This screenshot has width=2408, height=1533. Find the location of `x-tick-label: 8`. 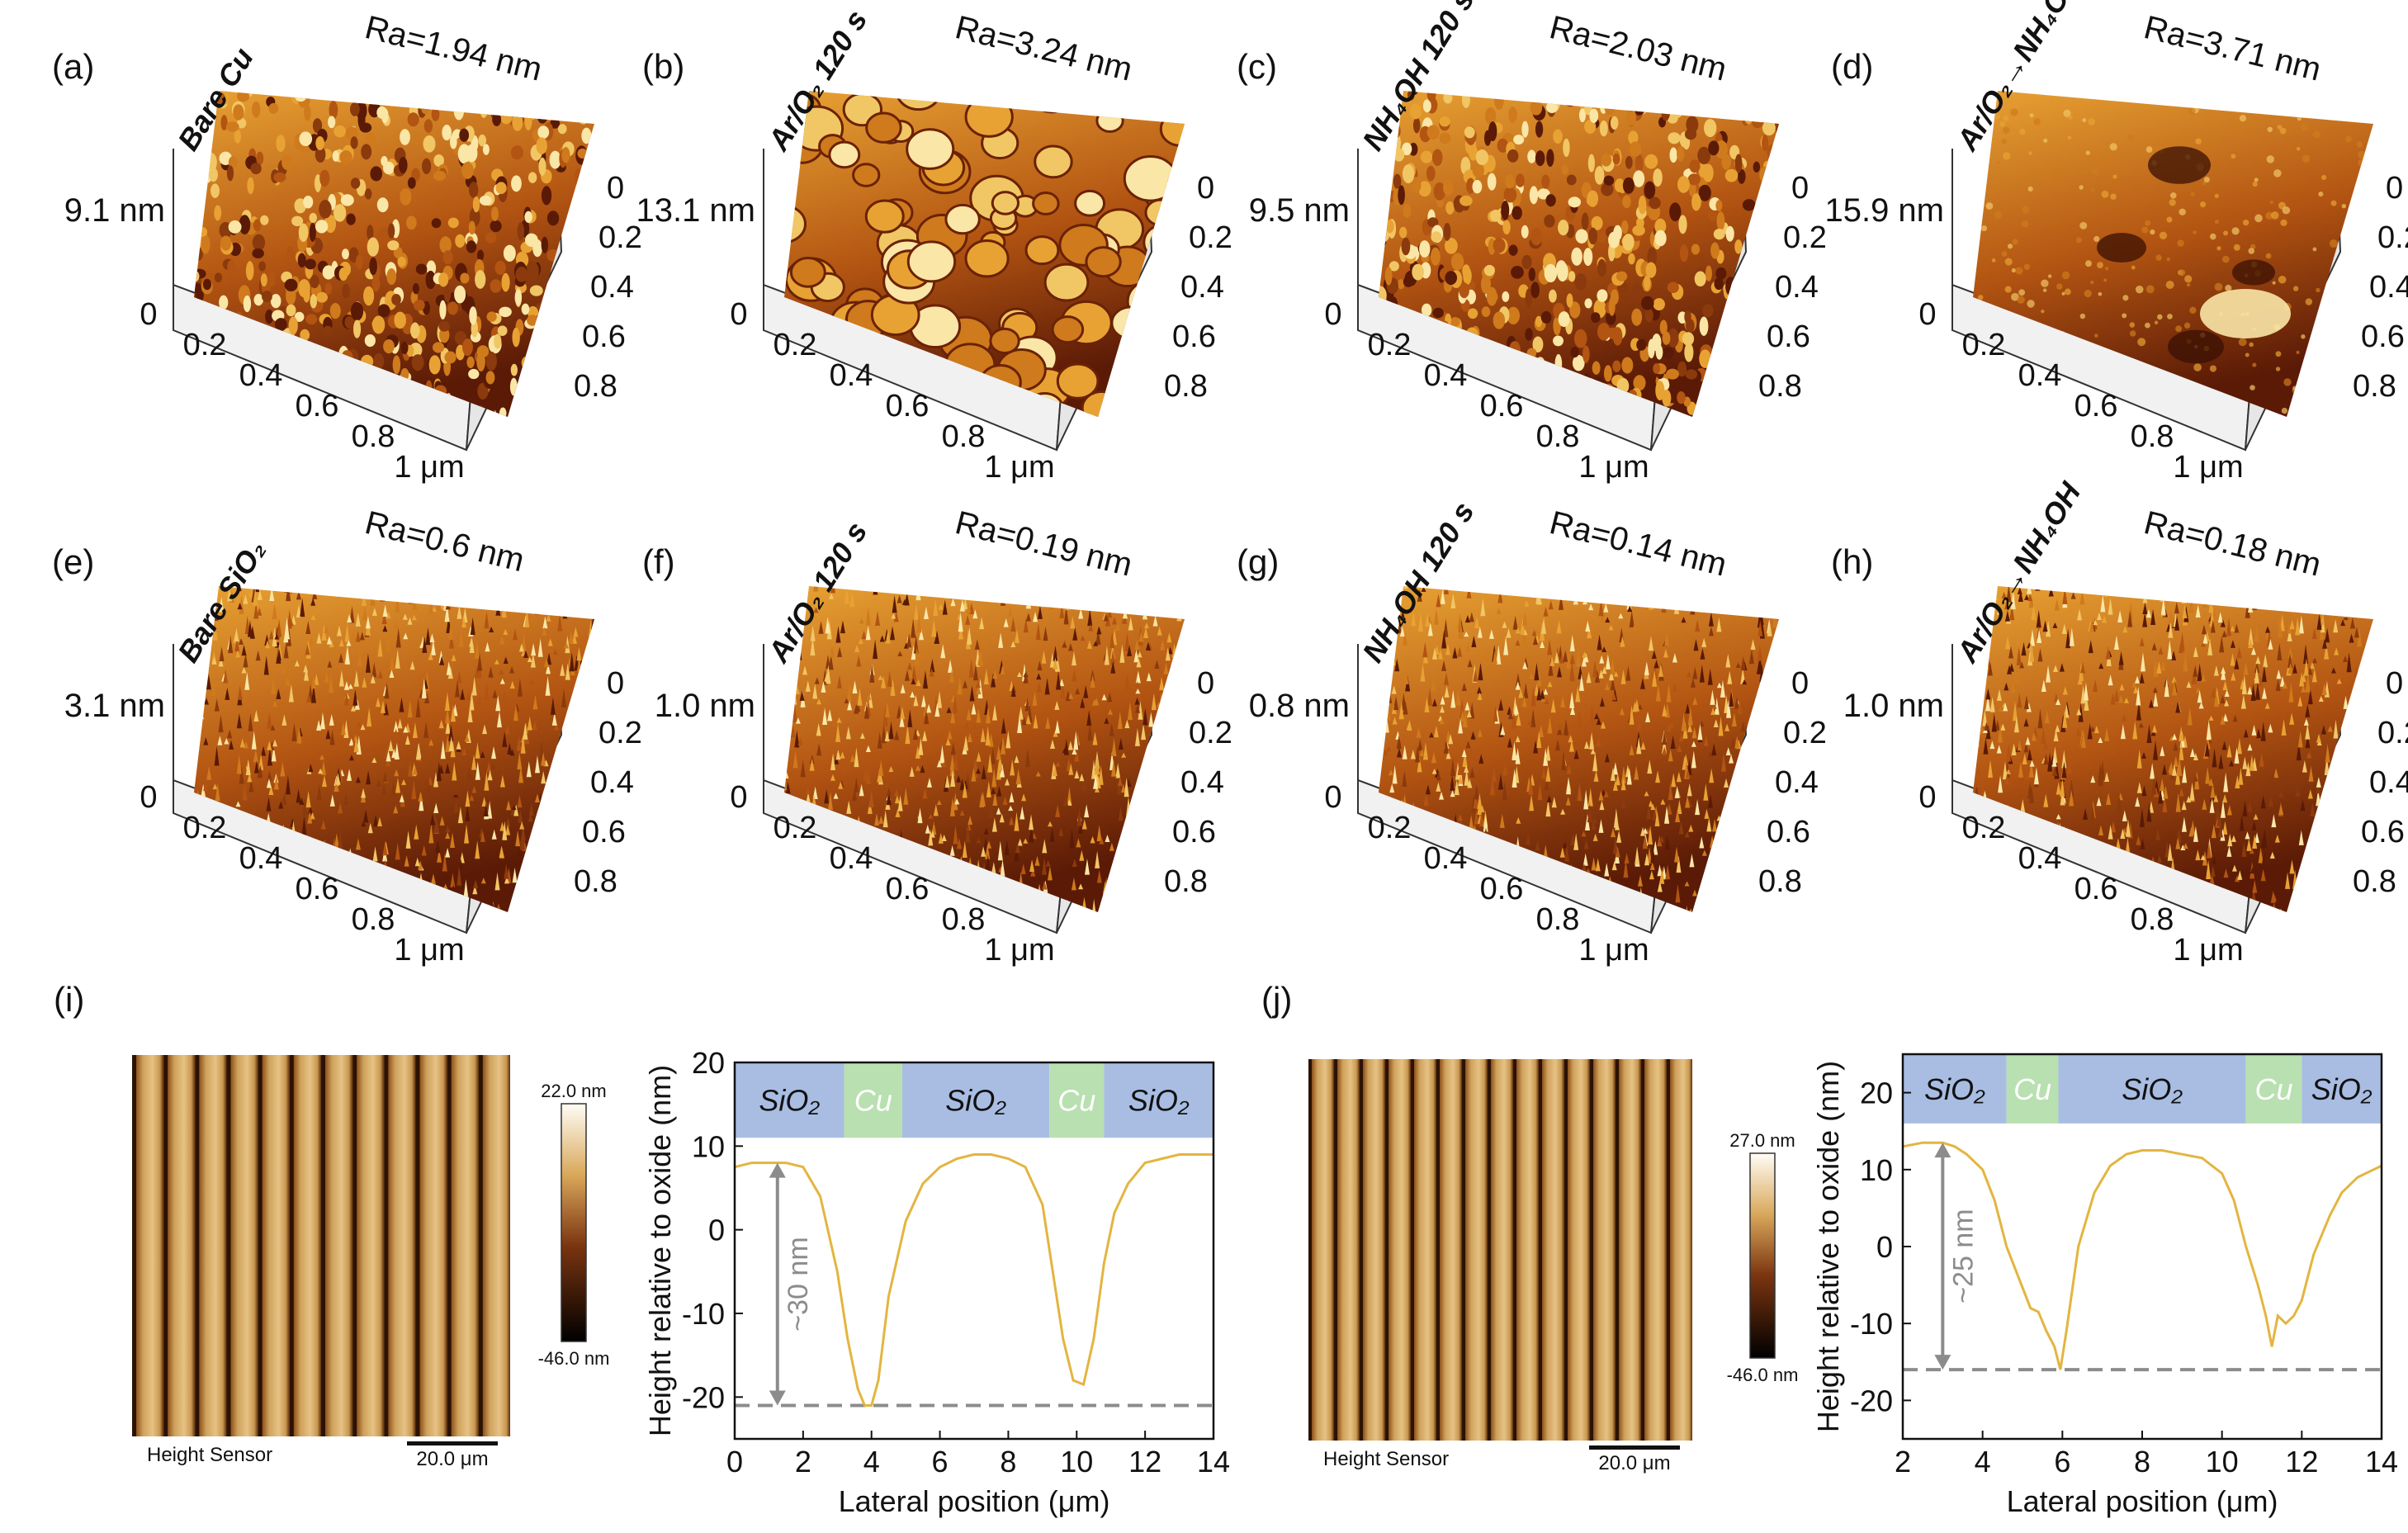

x-tick-label: 8 is located at coordinates (2142, 1462).